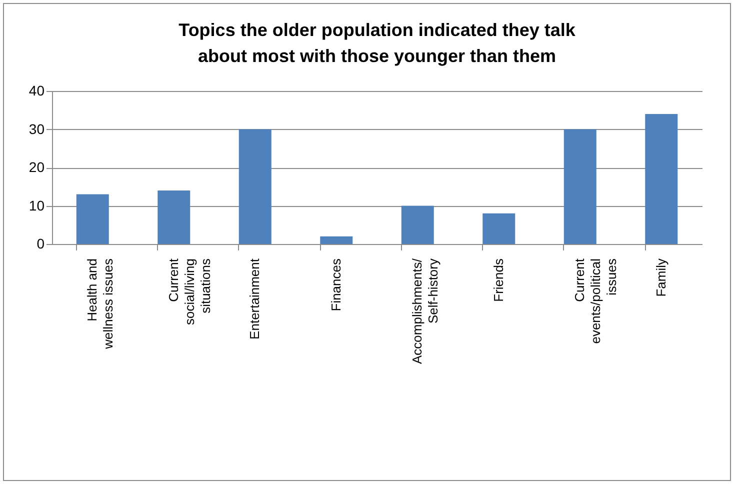 This screenshot has height=487, width=739. I want to click on x-tick-label: Current social/living situations, so click(189, 291).